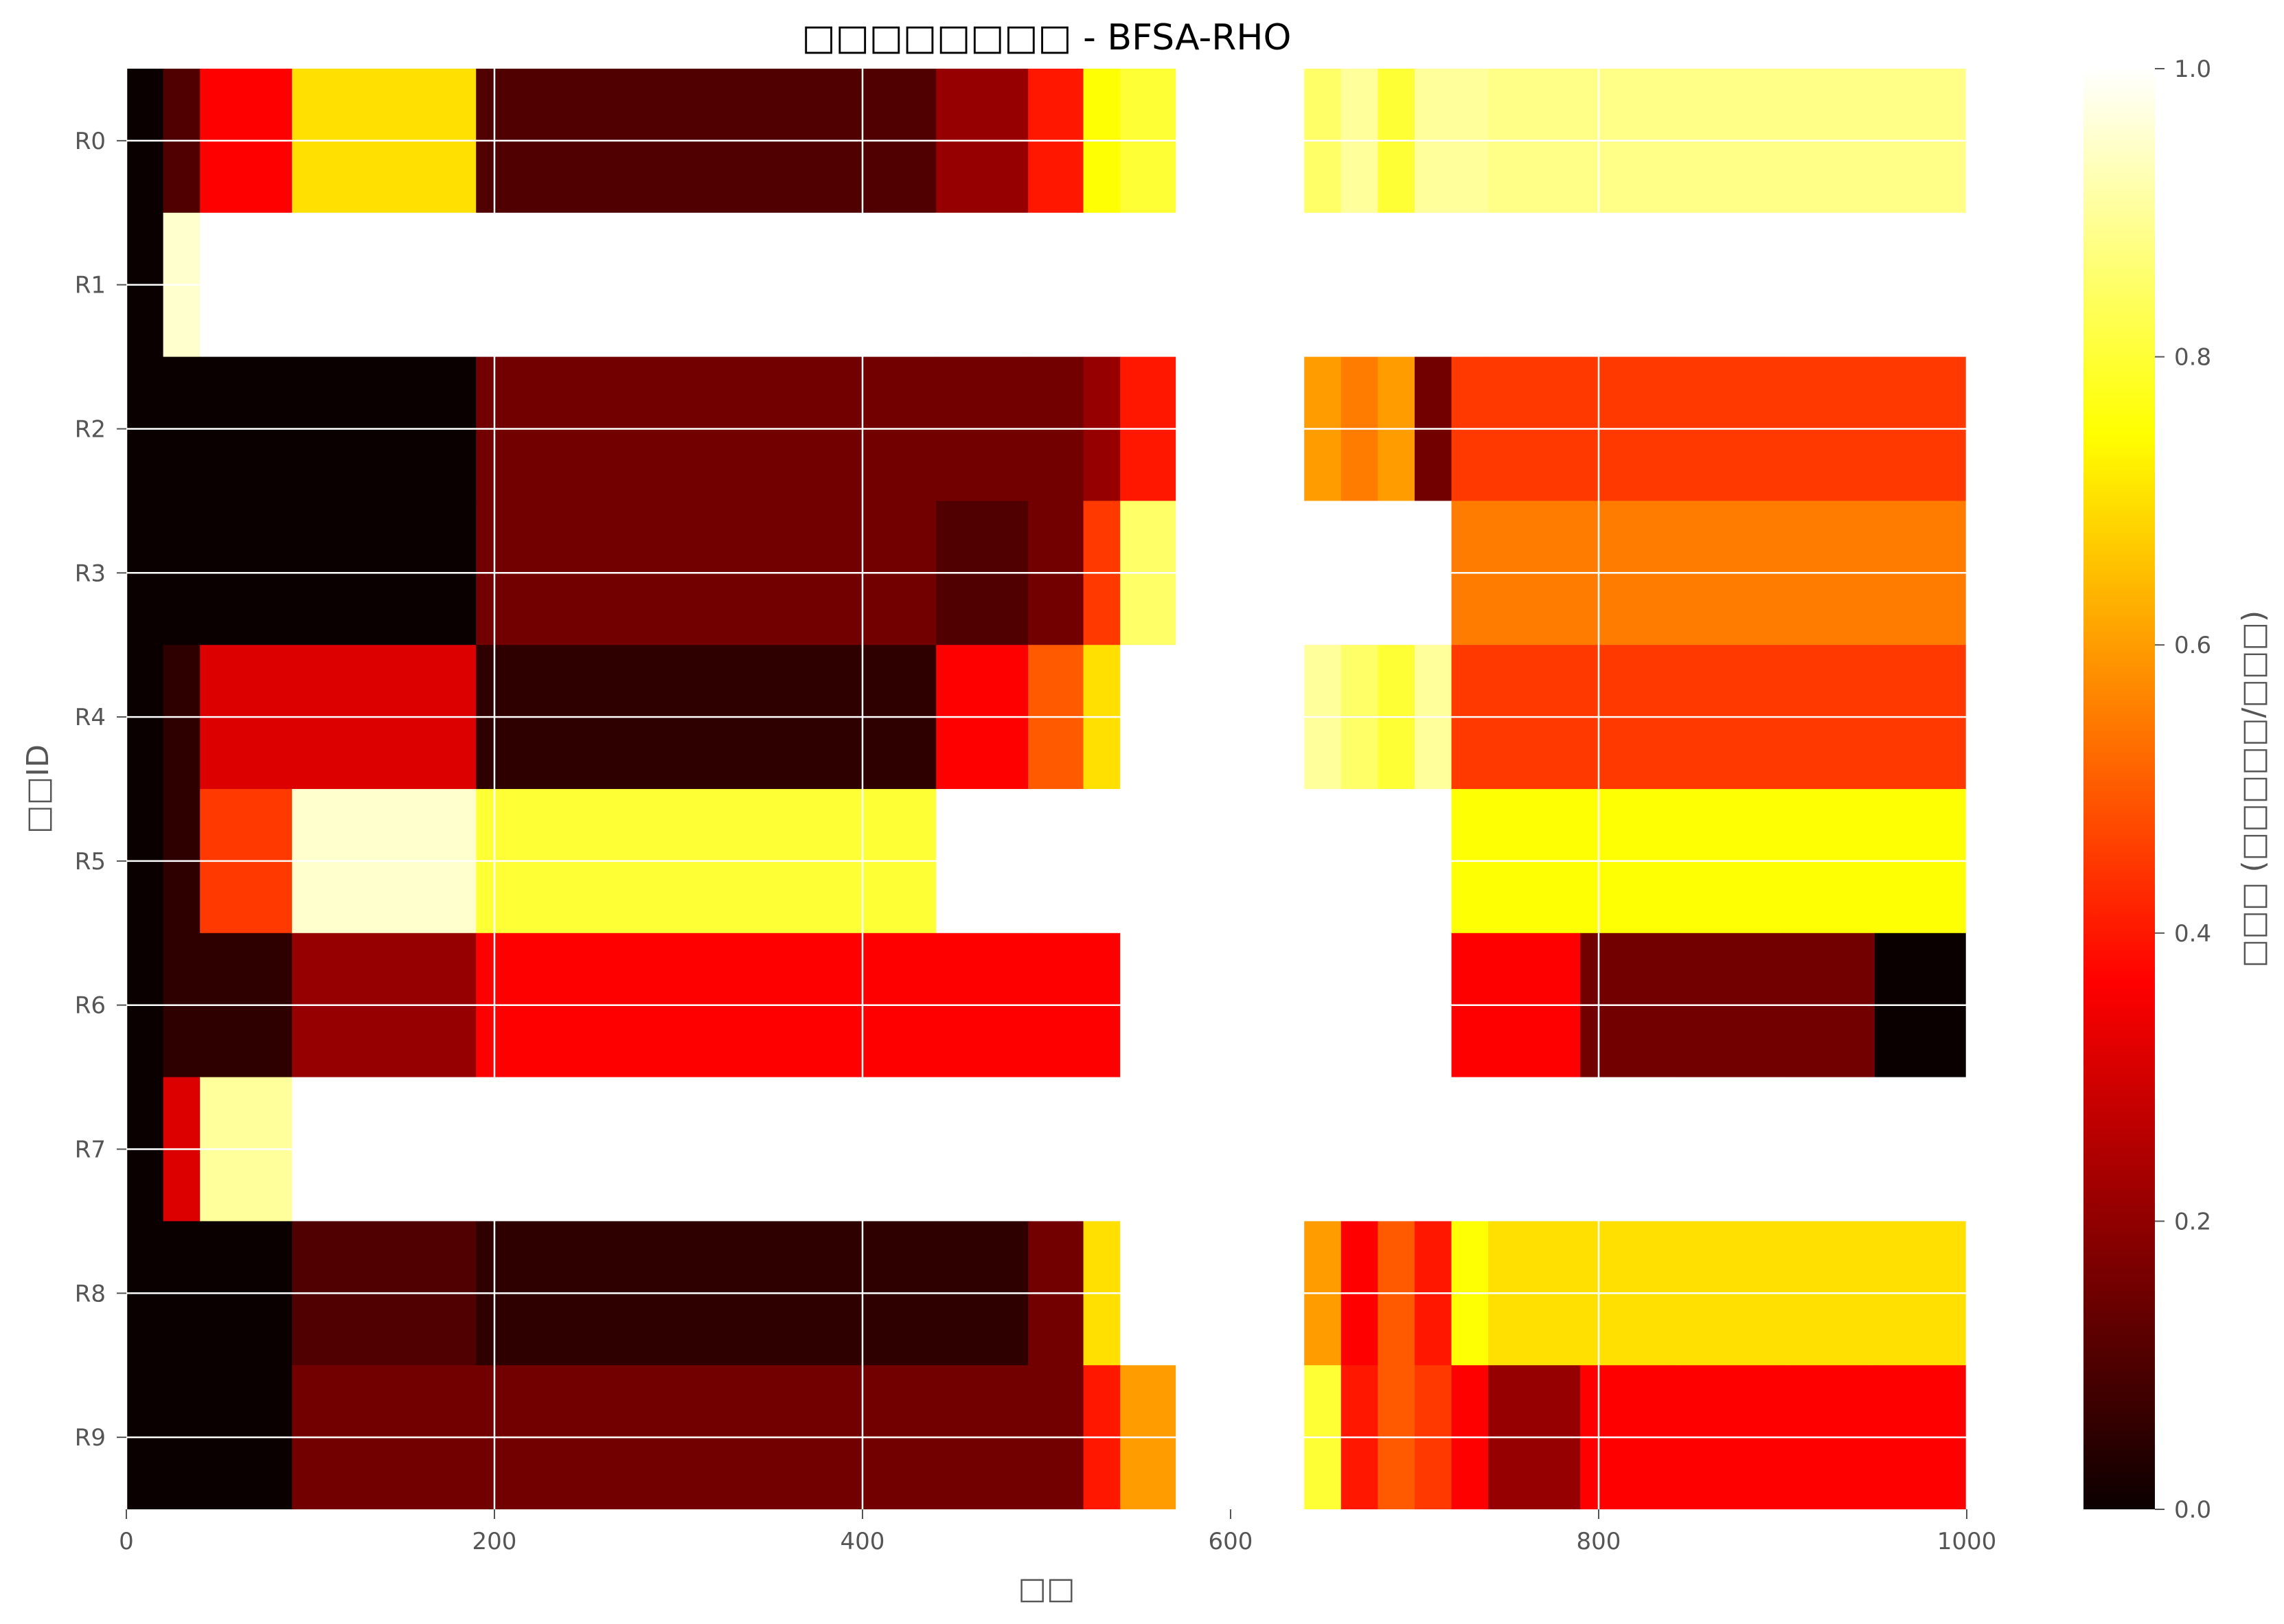 Image resolution: width=2284 pixels, height=1624 pixels. I want to click on x-tick-label: 0, so click(126, 1541).